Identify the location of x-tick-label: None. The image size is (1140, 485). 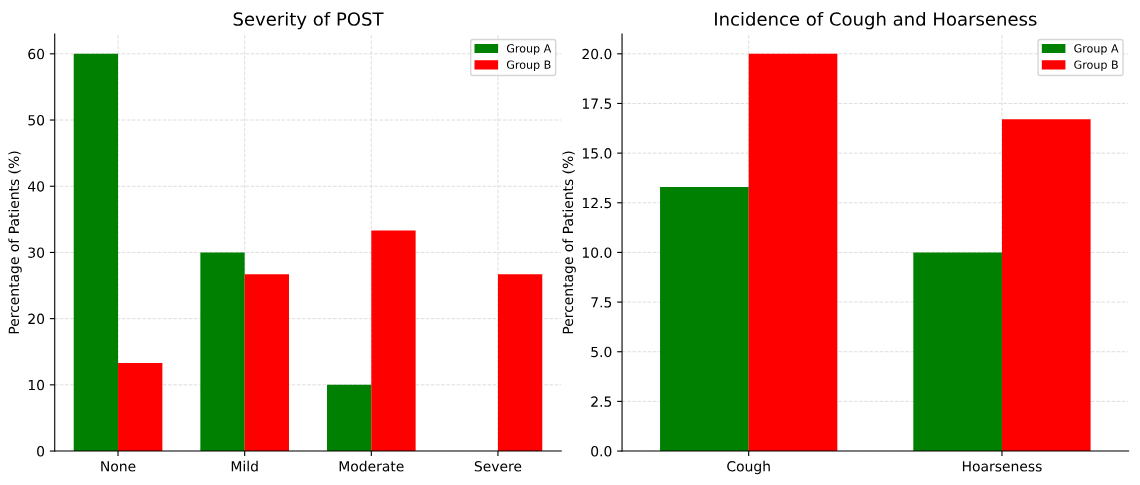
(118, 466).